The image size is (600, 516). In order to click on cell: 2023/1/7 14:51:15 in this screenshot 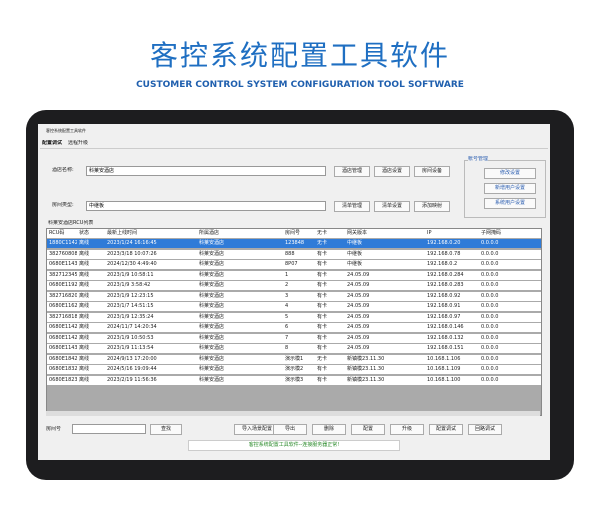, I will do `click(151, 306)`.